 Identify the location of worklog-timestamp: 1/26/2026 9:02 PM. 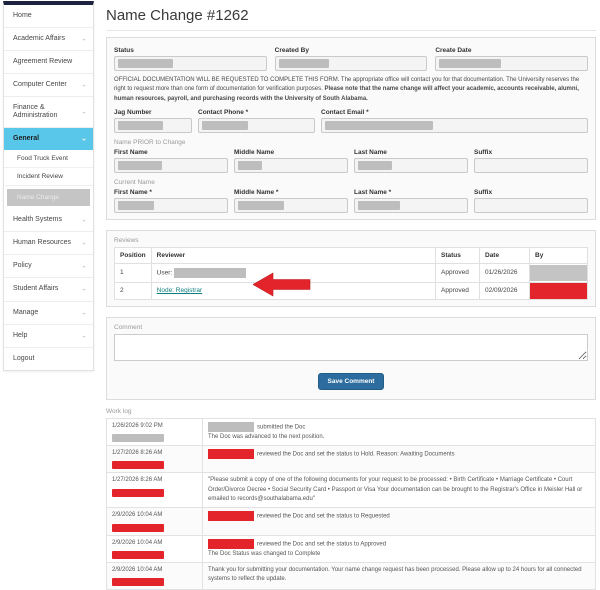
(137, 425).